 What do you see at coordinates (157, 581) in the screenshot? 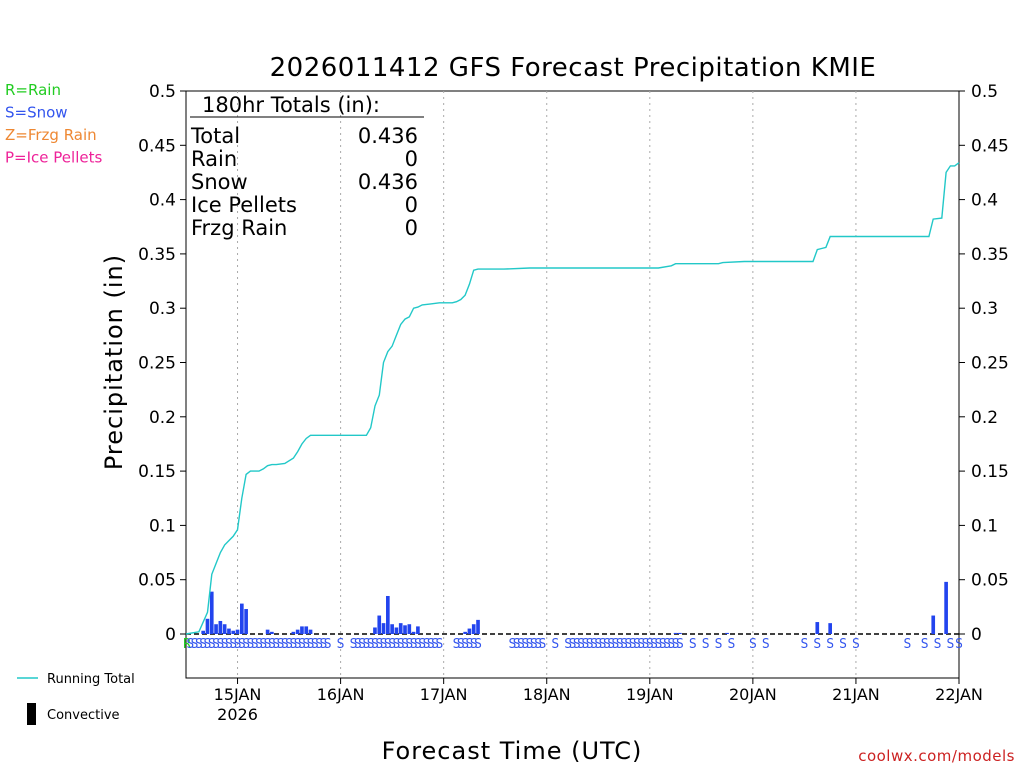
I see `y-tick-label-left: 0.05` at bounding box center [157, 581].